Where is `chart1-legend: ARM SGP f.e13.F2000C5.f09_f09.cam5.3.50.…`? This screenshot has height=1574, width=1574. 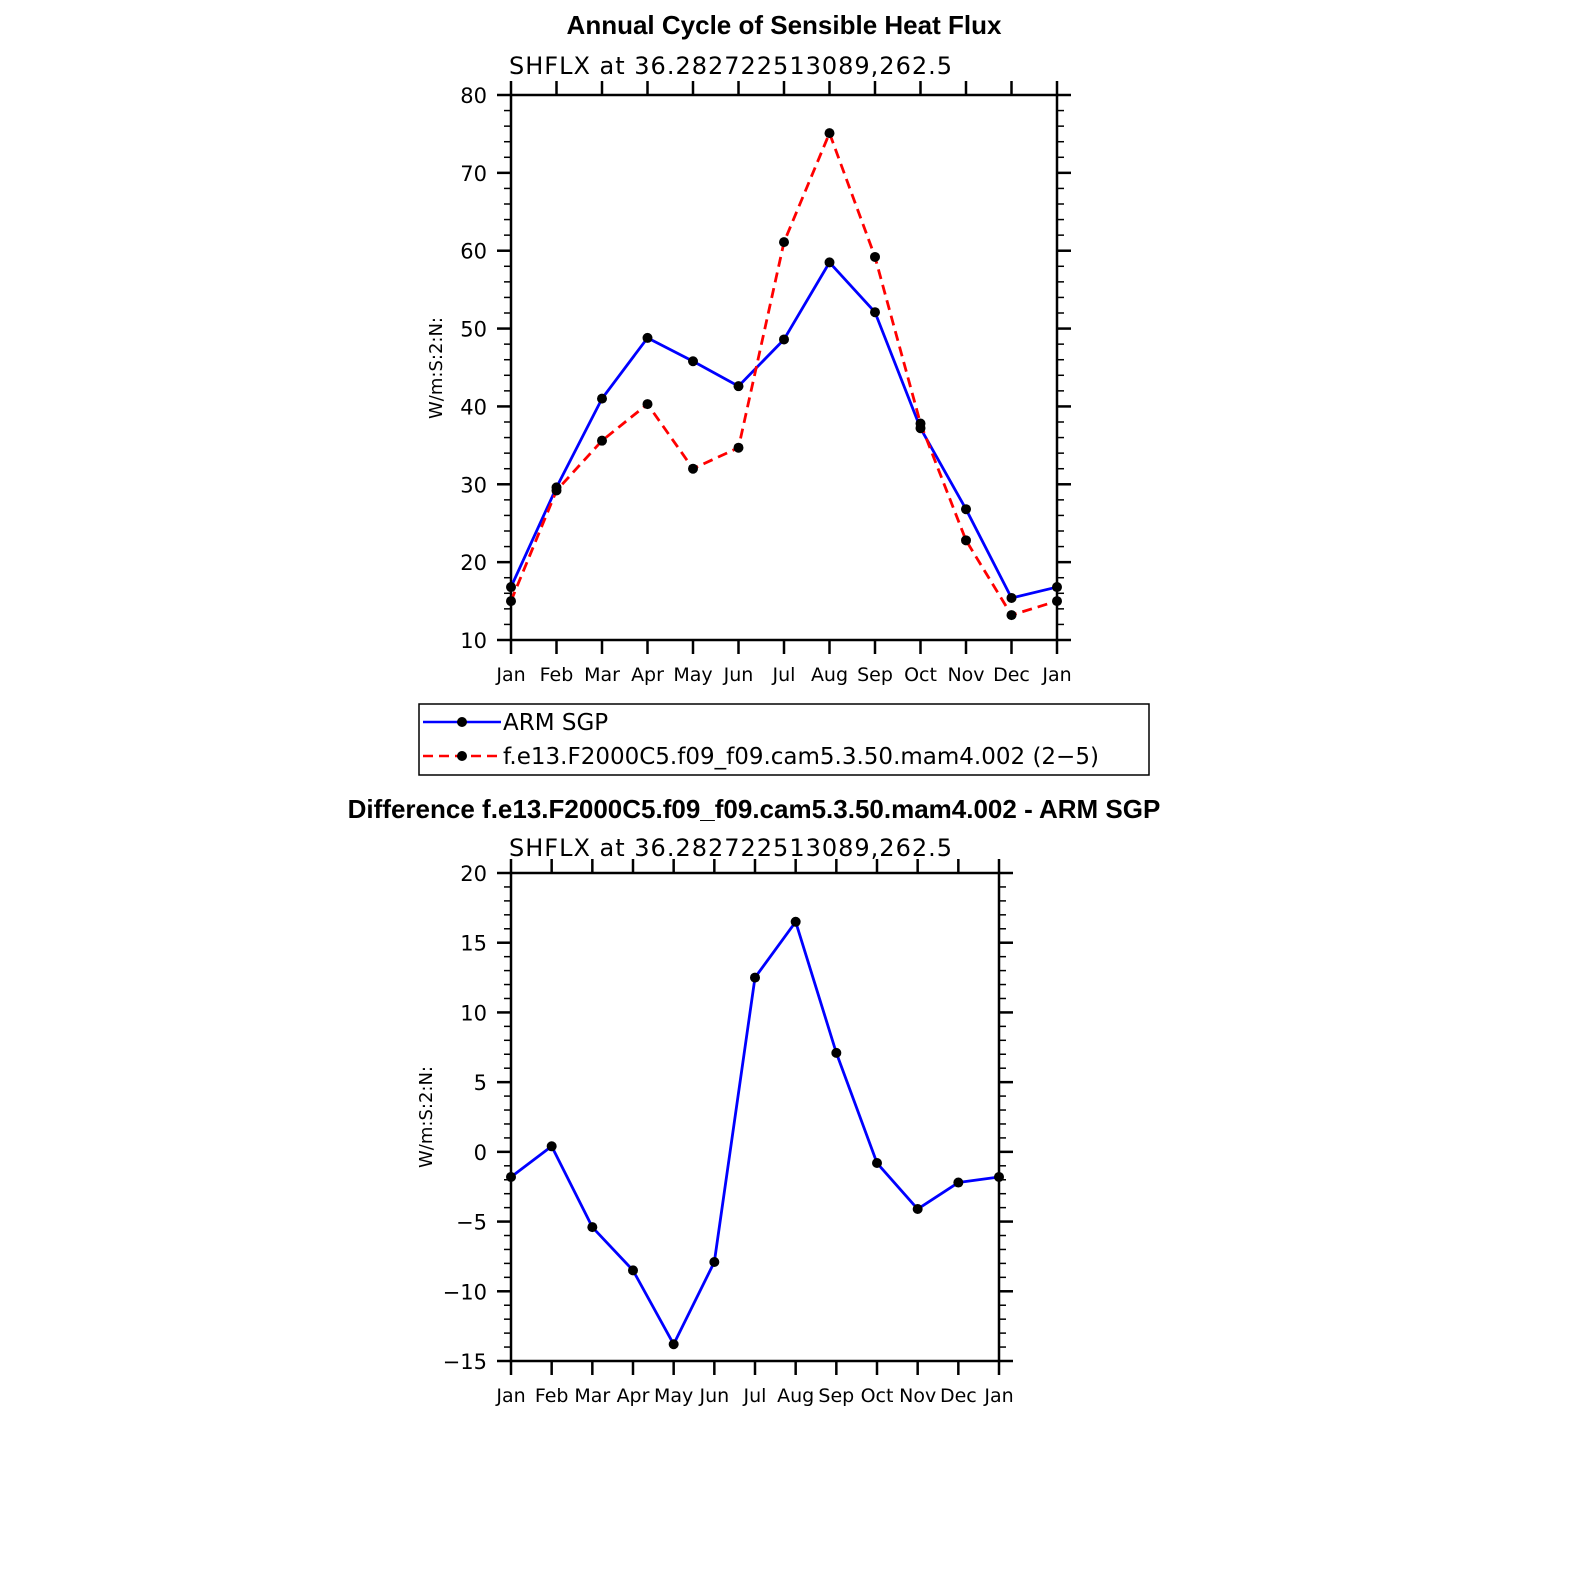
chart1-legend: ARM SGP f.e13.F2000C5.f09_f09.cam5.3.50.… is located at coordinates (784, 739).